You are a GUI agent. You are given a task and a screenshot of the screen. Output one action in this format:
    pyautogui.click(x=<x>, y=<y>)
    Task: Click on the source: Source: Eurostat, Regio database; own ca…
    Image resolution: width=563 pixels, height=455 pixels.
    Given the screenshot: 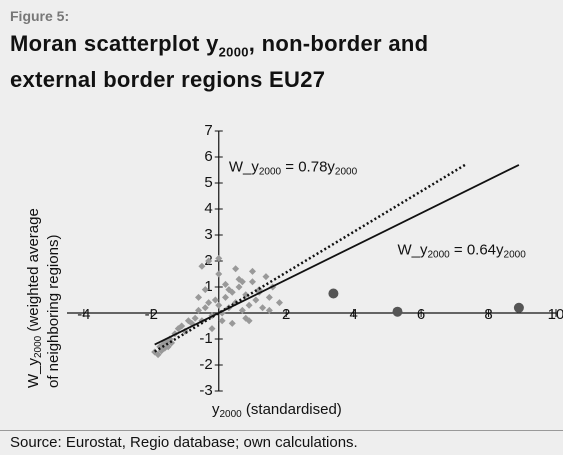 What is the action you would take?
    pyautogui.click(x=184, y=442)
    